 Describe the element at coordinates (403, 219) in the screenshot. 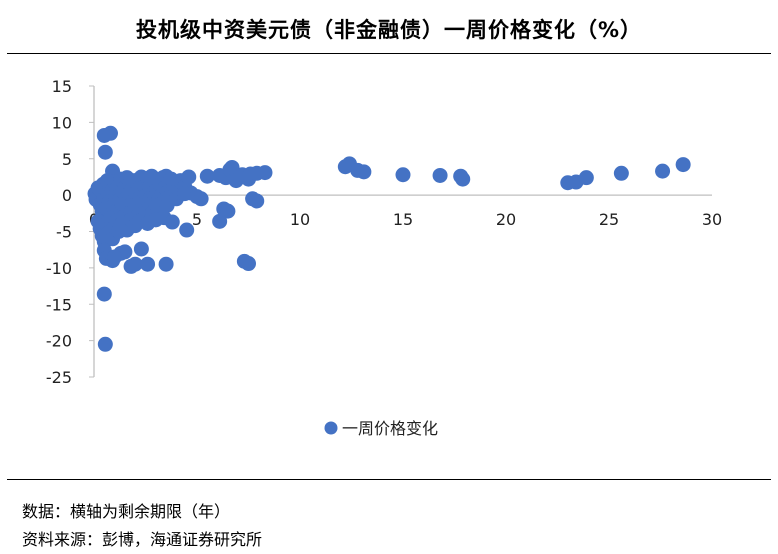

I see `x-tick-label: 15` at that location.